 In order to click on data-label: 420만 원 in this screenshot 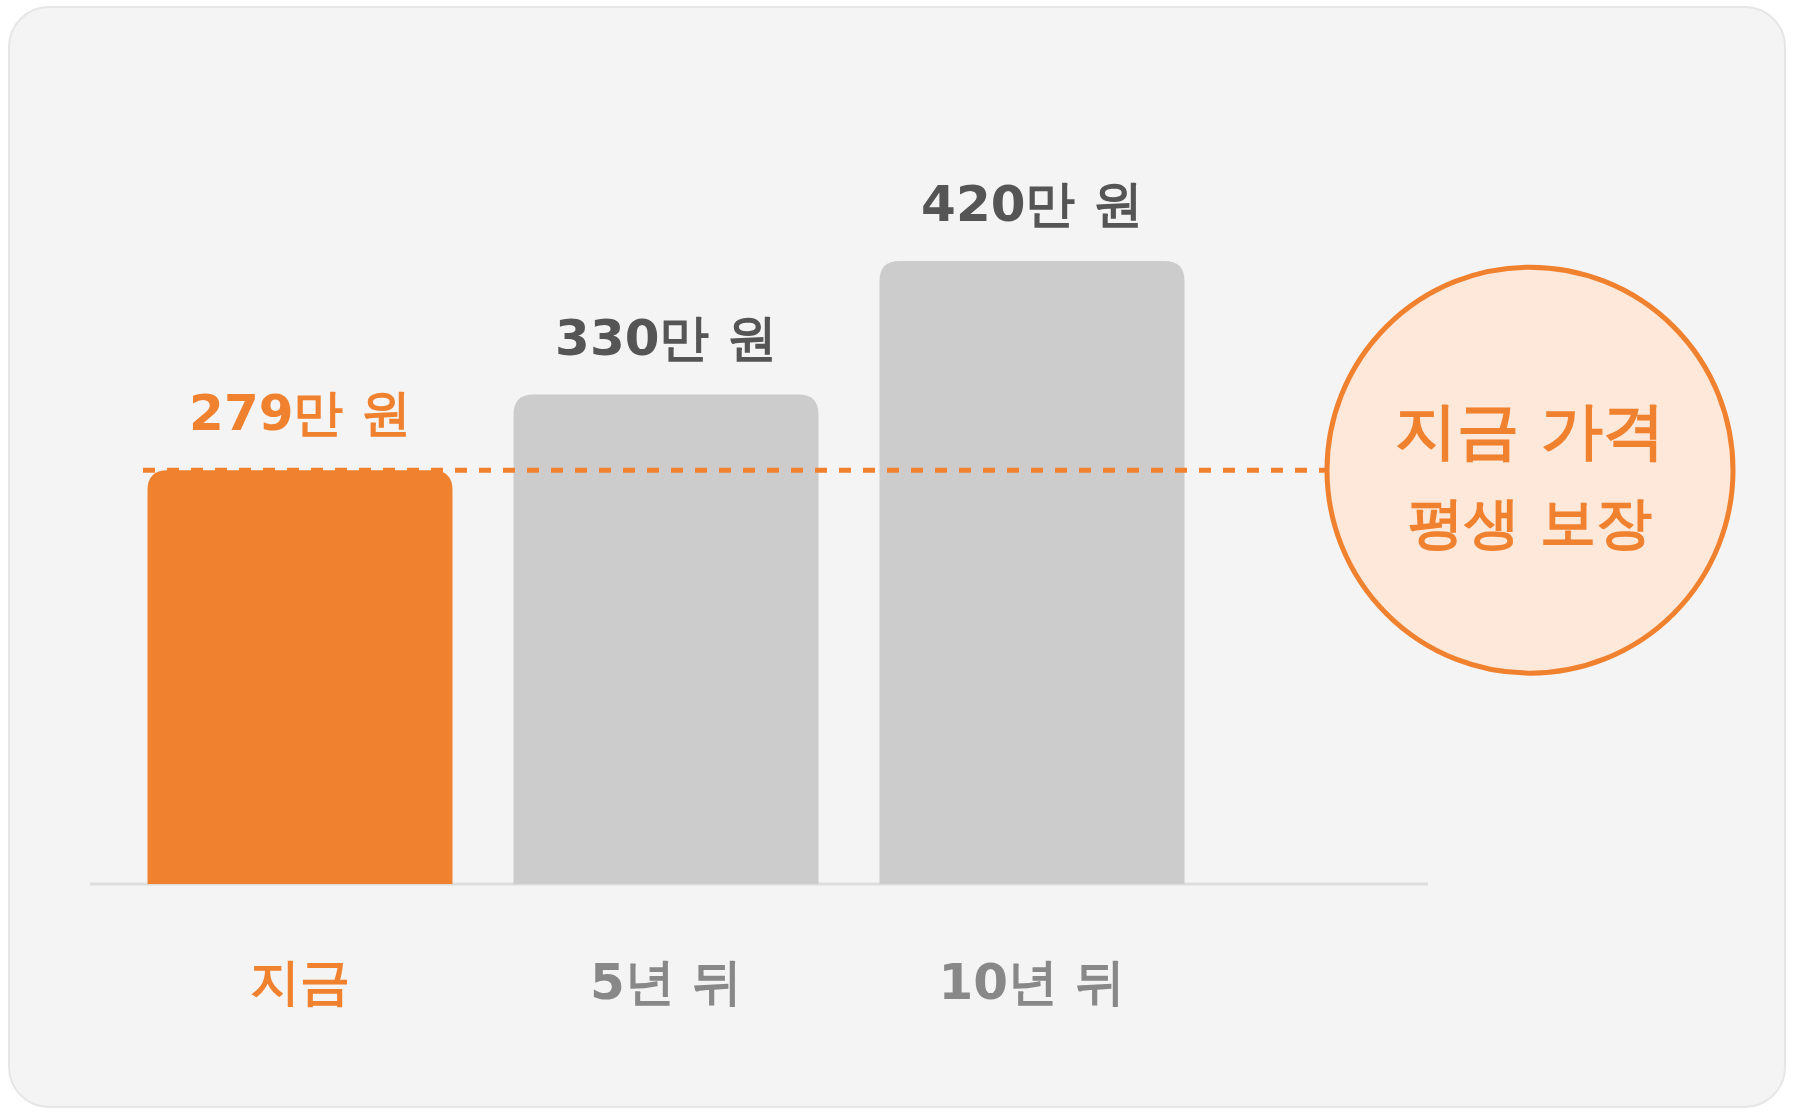, I will do `click(1032, 204)`.